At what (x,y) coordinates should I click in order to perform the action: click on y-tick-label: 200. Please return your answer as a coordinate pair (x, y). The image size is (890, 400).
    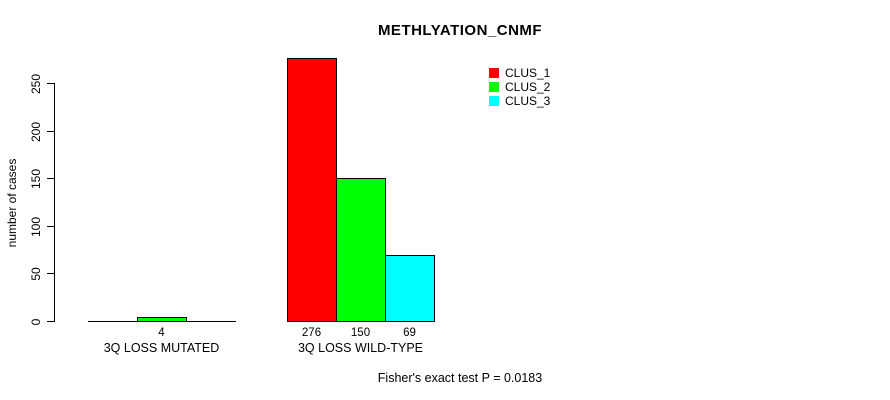
    Looking at the image, I should click on (36, 131).